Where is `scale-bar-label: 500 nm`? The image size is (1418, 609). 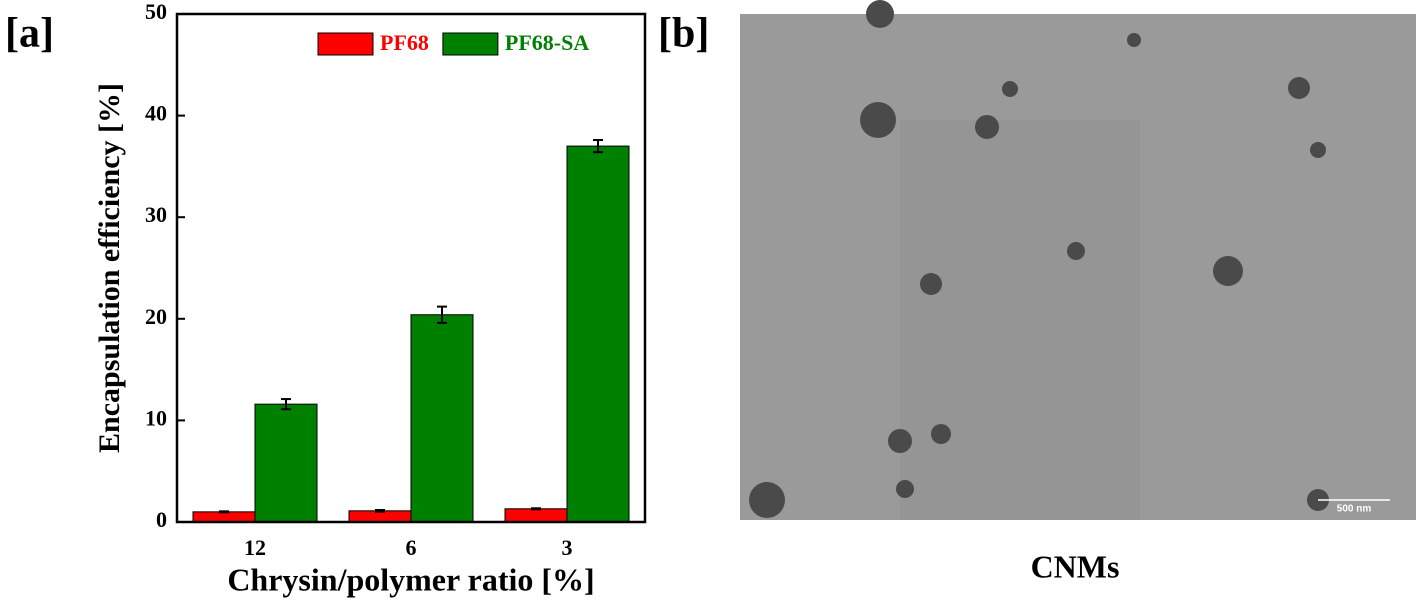 scale-bar-label: 500 nm is located at coordinates (1354, 509).